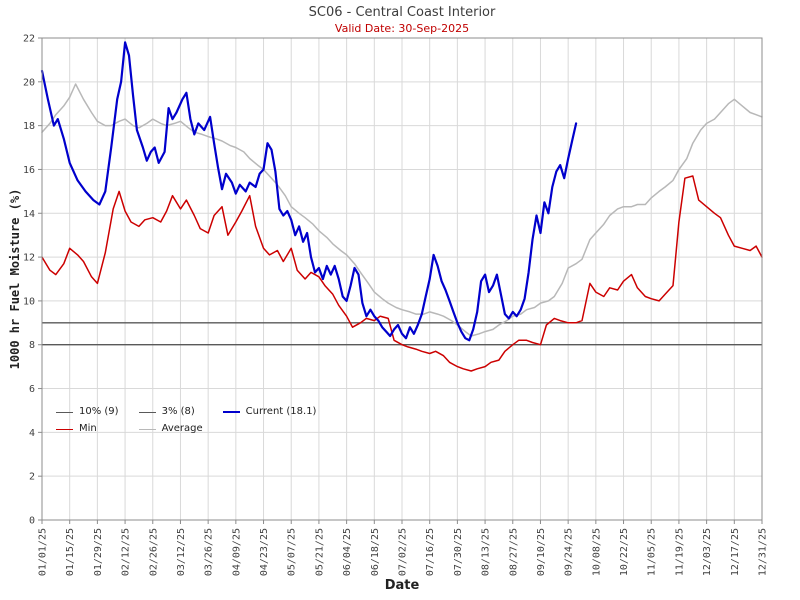 This screenshot has height=600, width=800. Describe the element at coordinates (513, 552) in the screenshot. I see `x-tick-label: 08/27/25` at that location.